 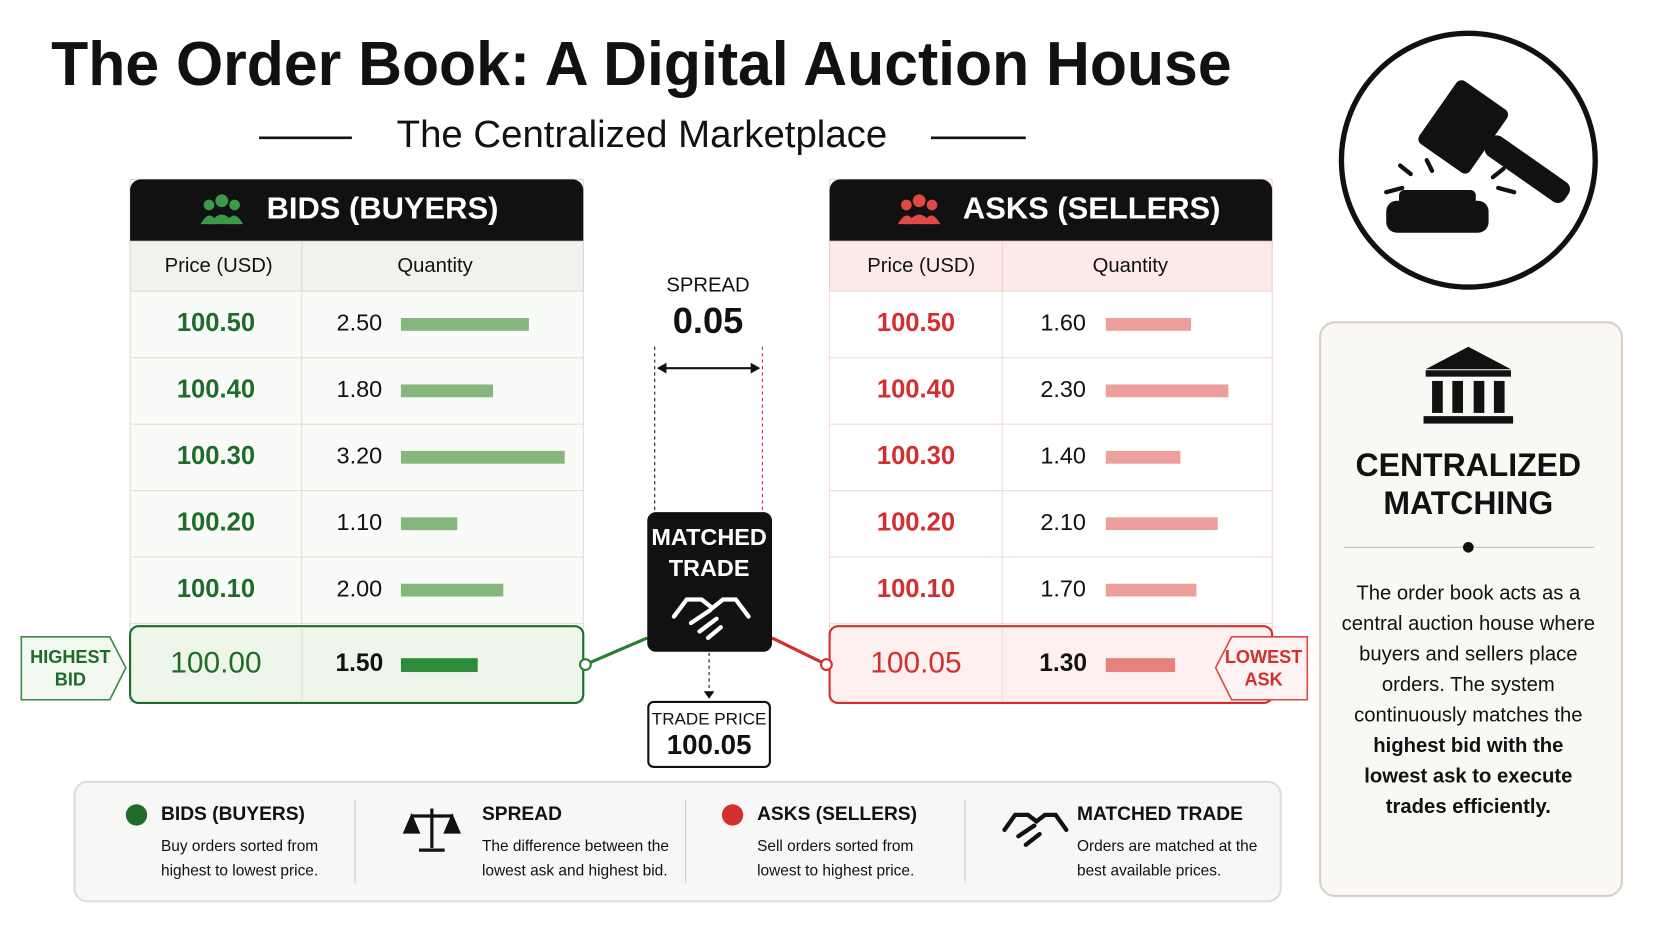 What do you see at coordinates (1035, 829) in the screenshot?
I see `handshake-icon` at bounding box center [1035, 829].